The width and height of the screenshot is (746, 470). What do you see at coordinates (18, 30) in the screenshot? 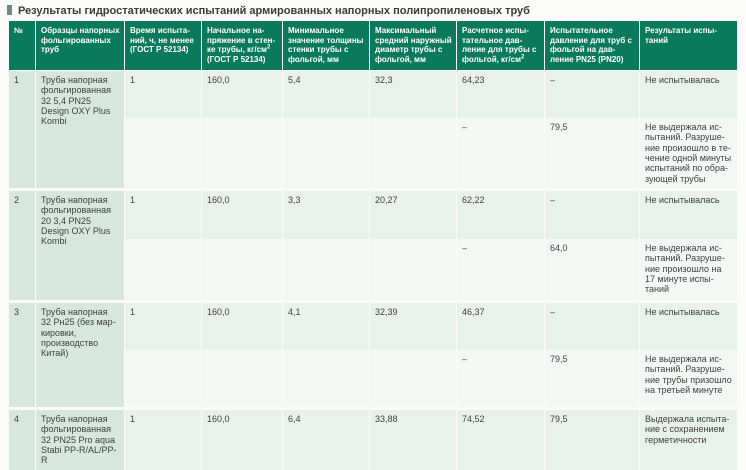
I see `header-text: №` at bounding box center [18, 30].